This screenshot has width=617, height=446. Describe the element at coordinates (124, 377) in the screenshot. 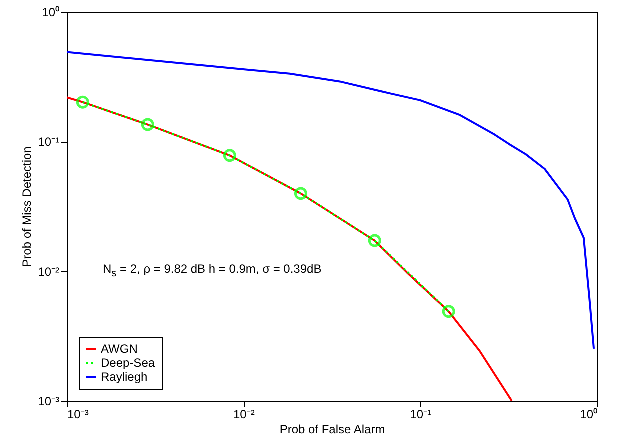

I see `legend-label: Rayliegh` at that location.